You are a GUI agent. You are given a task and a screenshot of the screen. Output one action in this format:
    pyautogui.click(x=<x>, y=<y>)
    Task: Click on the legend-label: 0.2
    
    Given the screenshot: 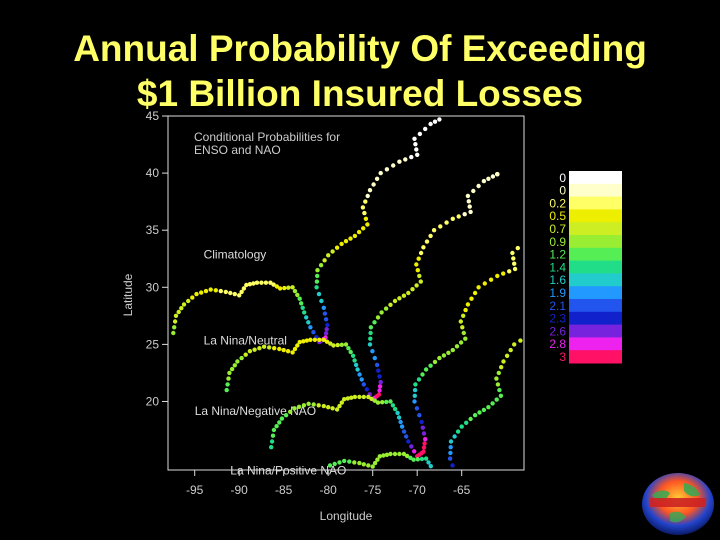 What is the action you would take?
    pyautogui.click(x=557, y=203)
    